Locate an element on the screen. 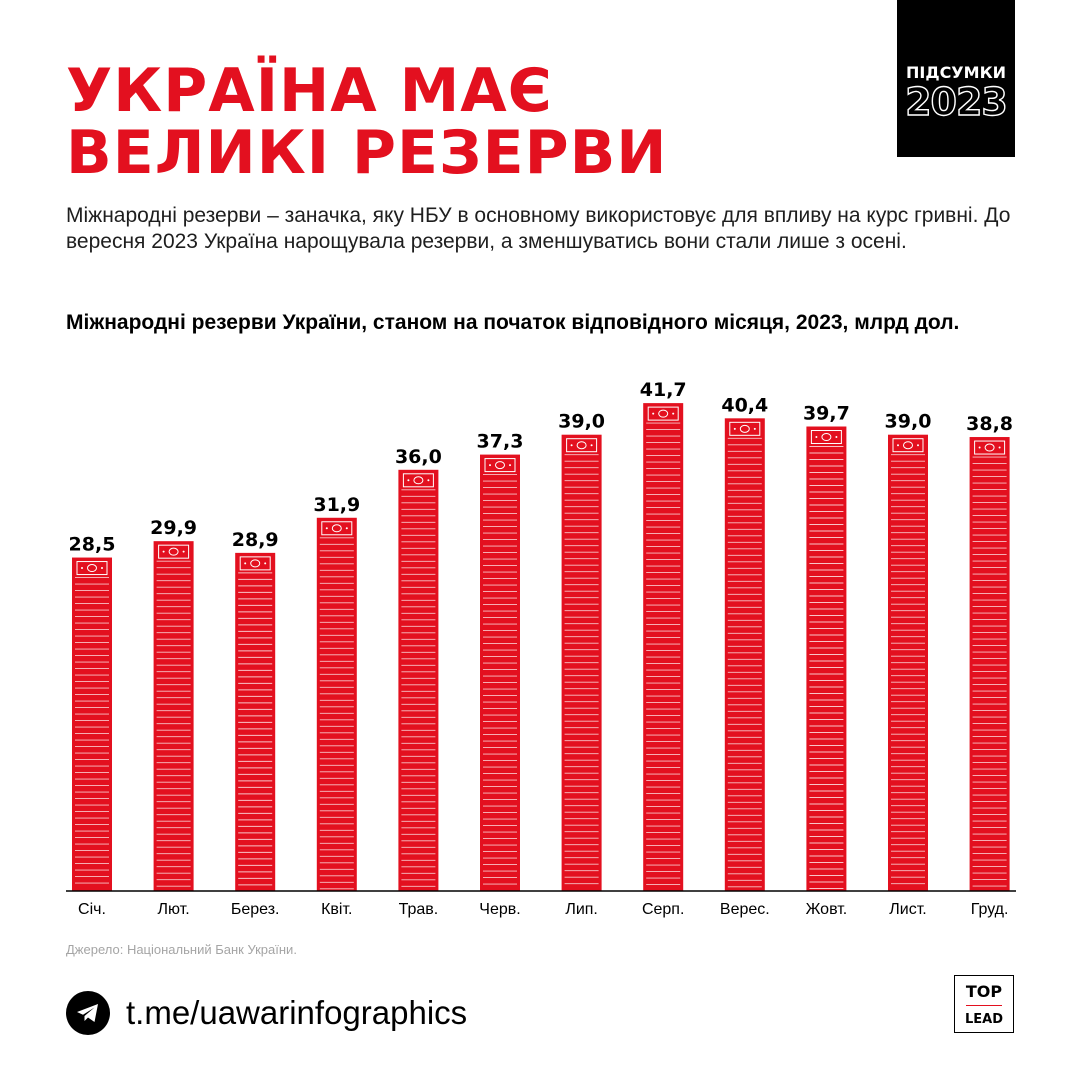 Image resolution: width=1080 pixels, height=1080 pixels. toplead-logo: TOP LEAD is located at coordinates (984, 1004).